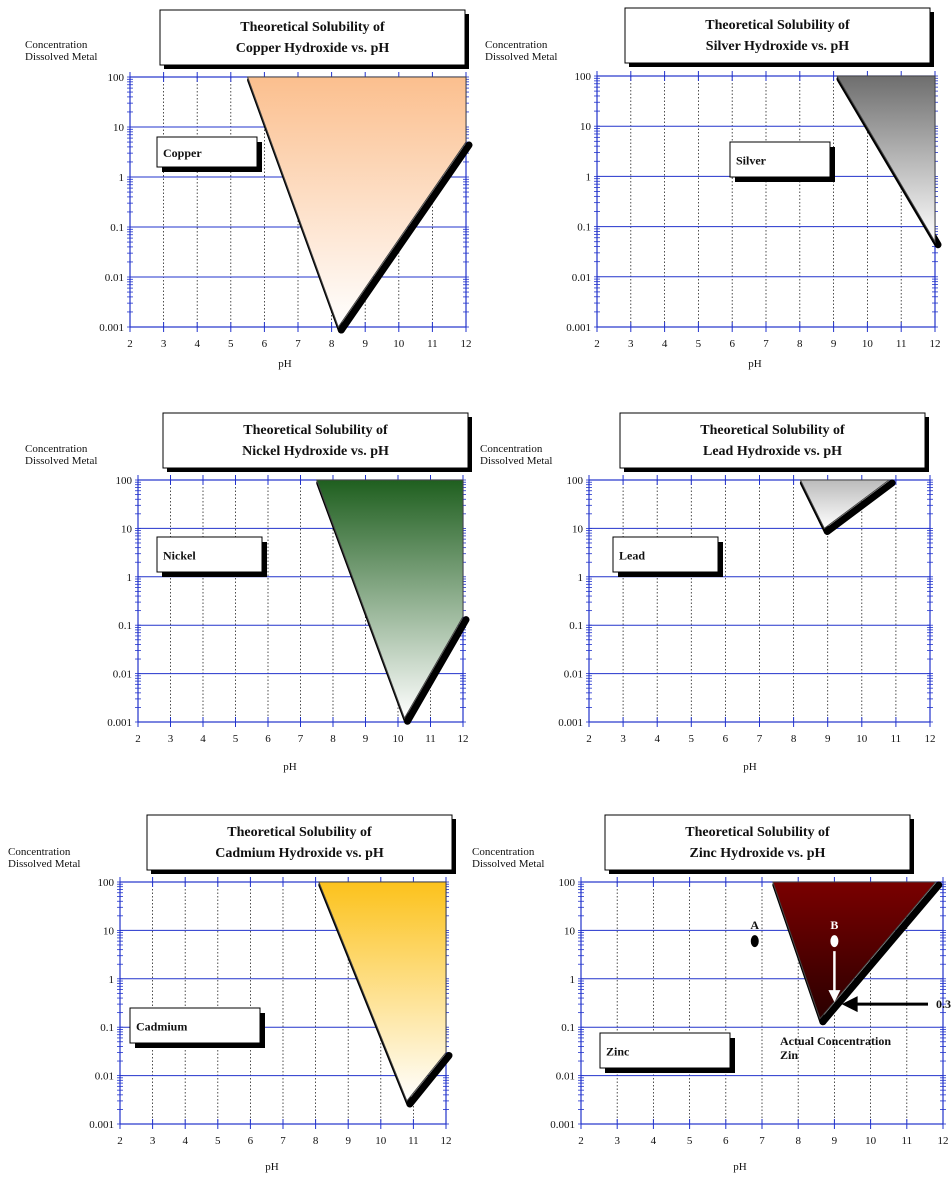  What do you see at coordinates (834, 941) in the screenshot?
I see `data-point-b` at bounding box center [834, 941].